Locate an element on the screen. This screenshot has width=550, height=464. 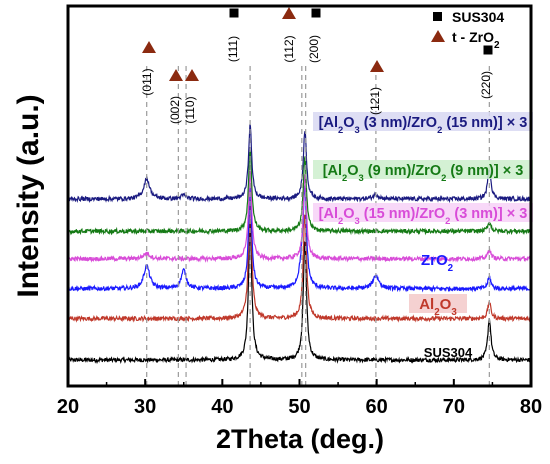
x-axis: 20 30 40 50 60 70 80 is located at coordinates (299, 398).